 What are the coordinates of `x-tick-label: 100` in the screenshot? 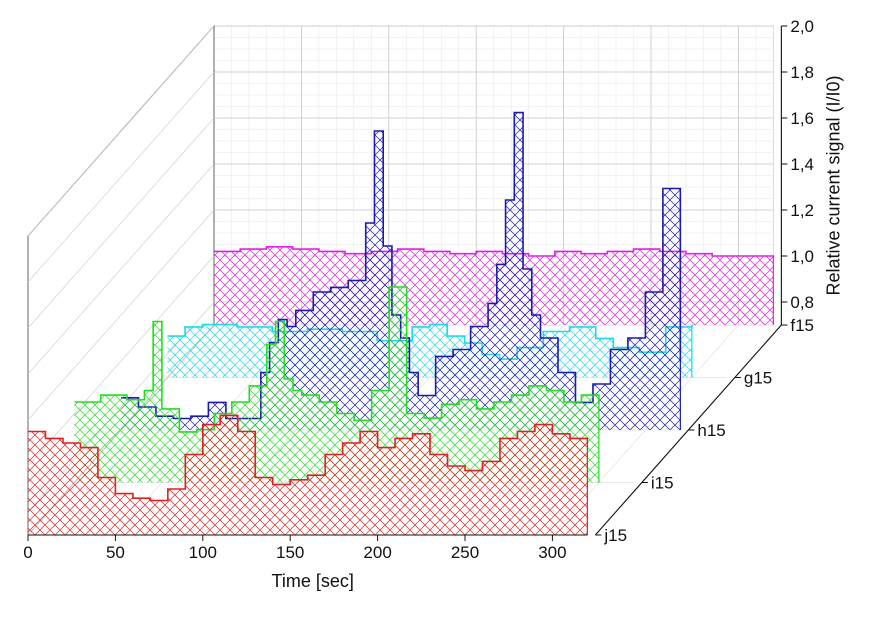 It's located at (203, 552).